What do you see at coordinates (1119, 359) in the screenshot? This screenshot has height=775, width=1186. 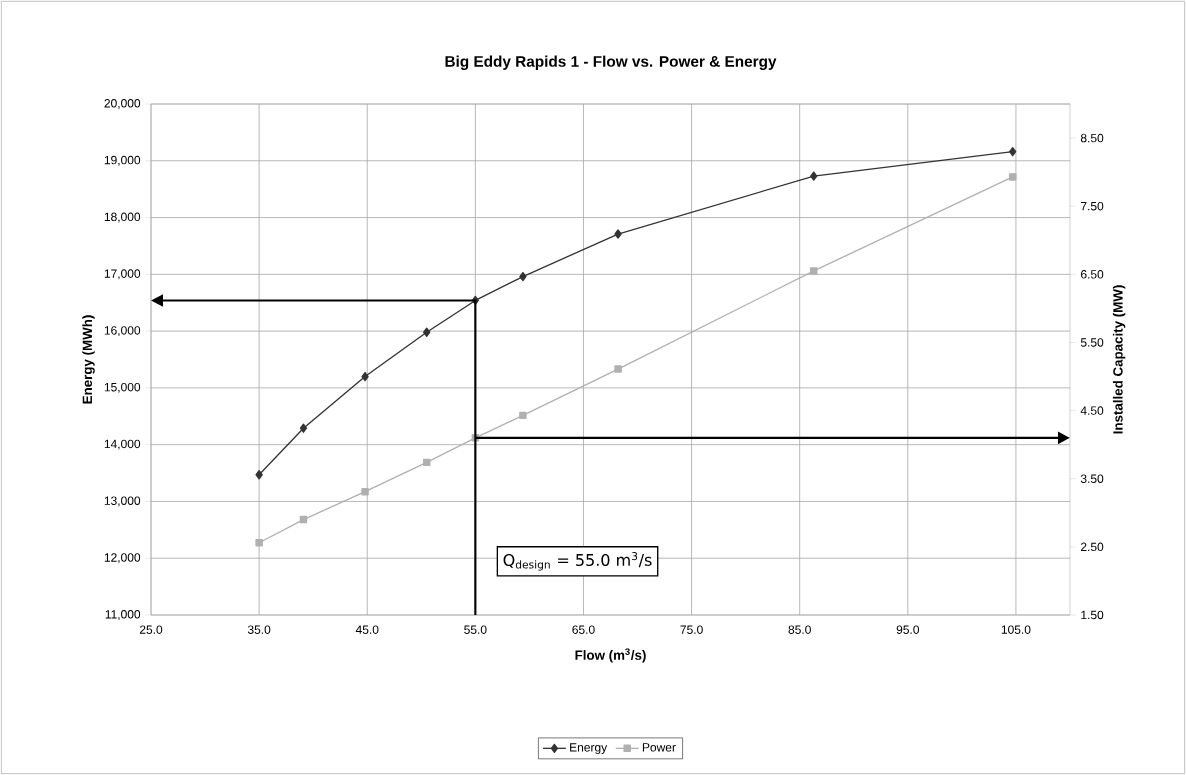 I see `y2-axis-title: Installed Capacity (MW)` at bounding box center [1119, 359].